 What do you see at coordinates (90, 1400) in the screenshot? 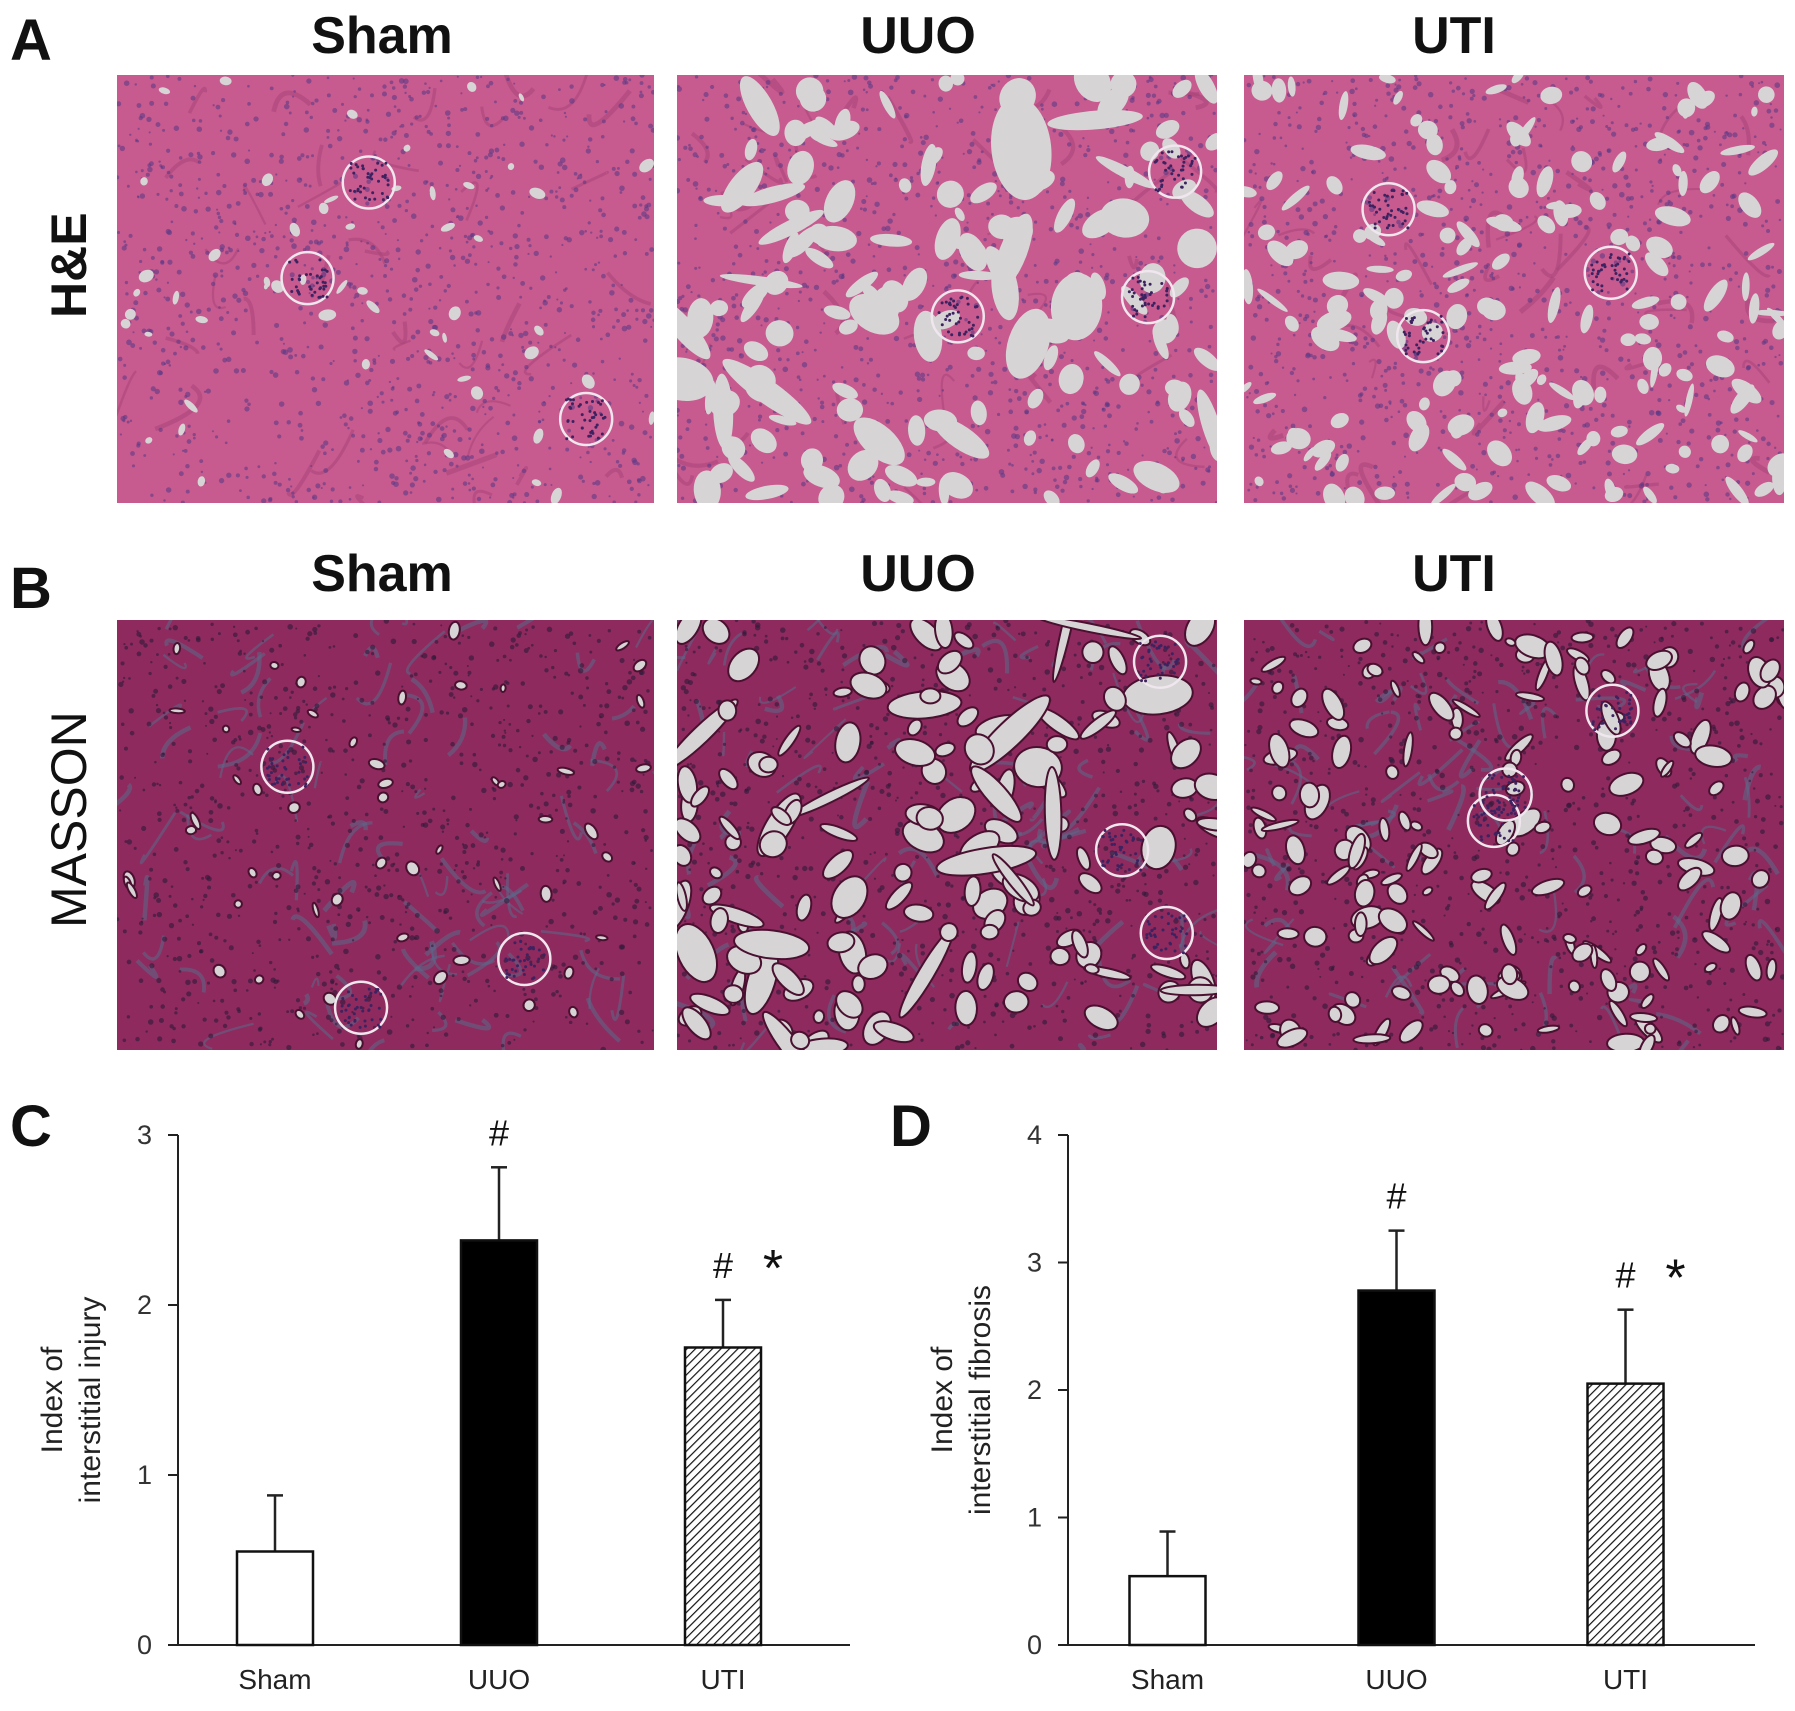
I see `y-axis-label-line2: interstitial injury` at bounding box center [90, 1400].